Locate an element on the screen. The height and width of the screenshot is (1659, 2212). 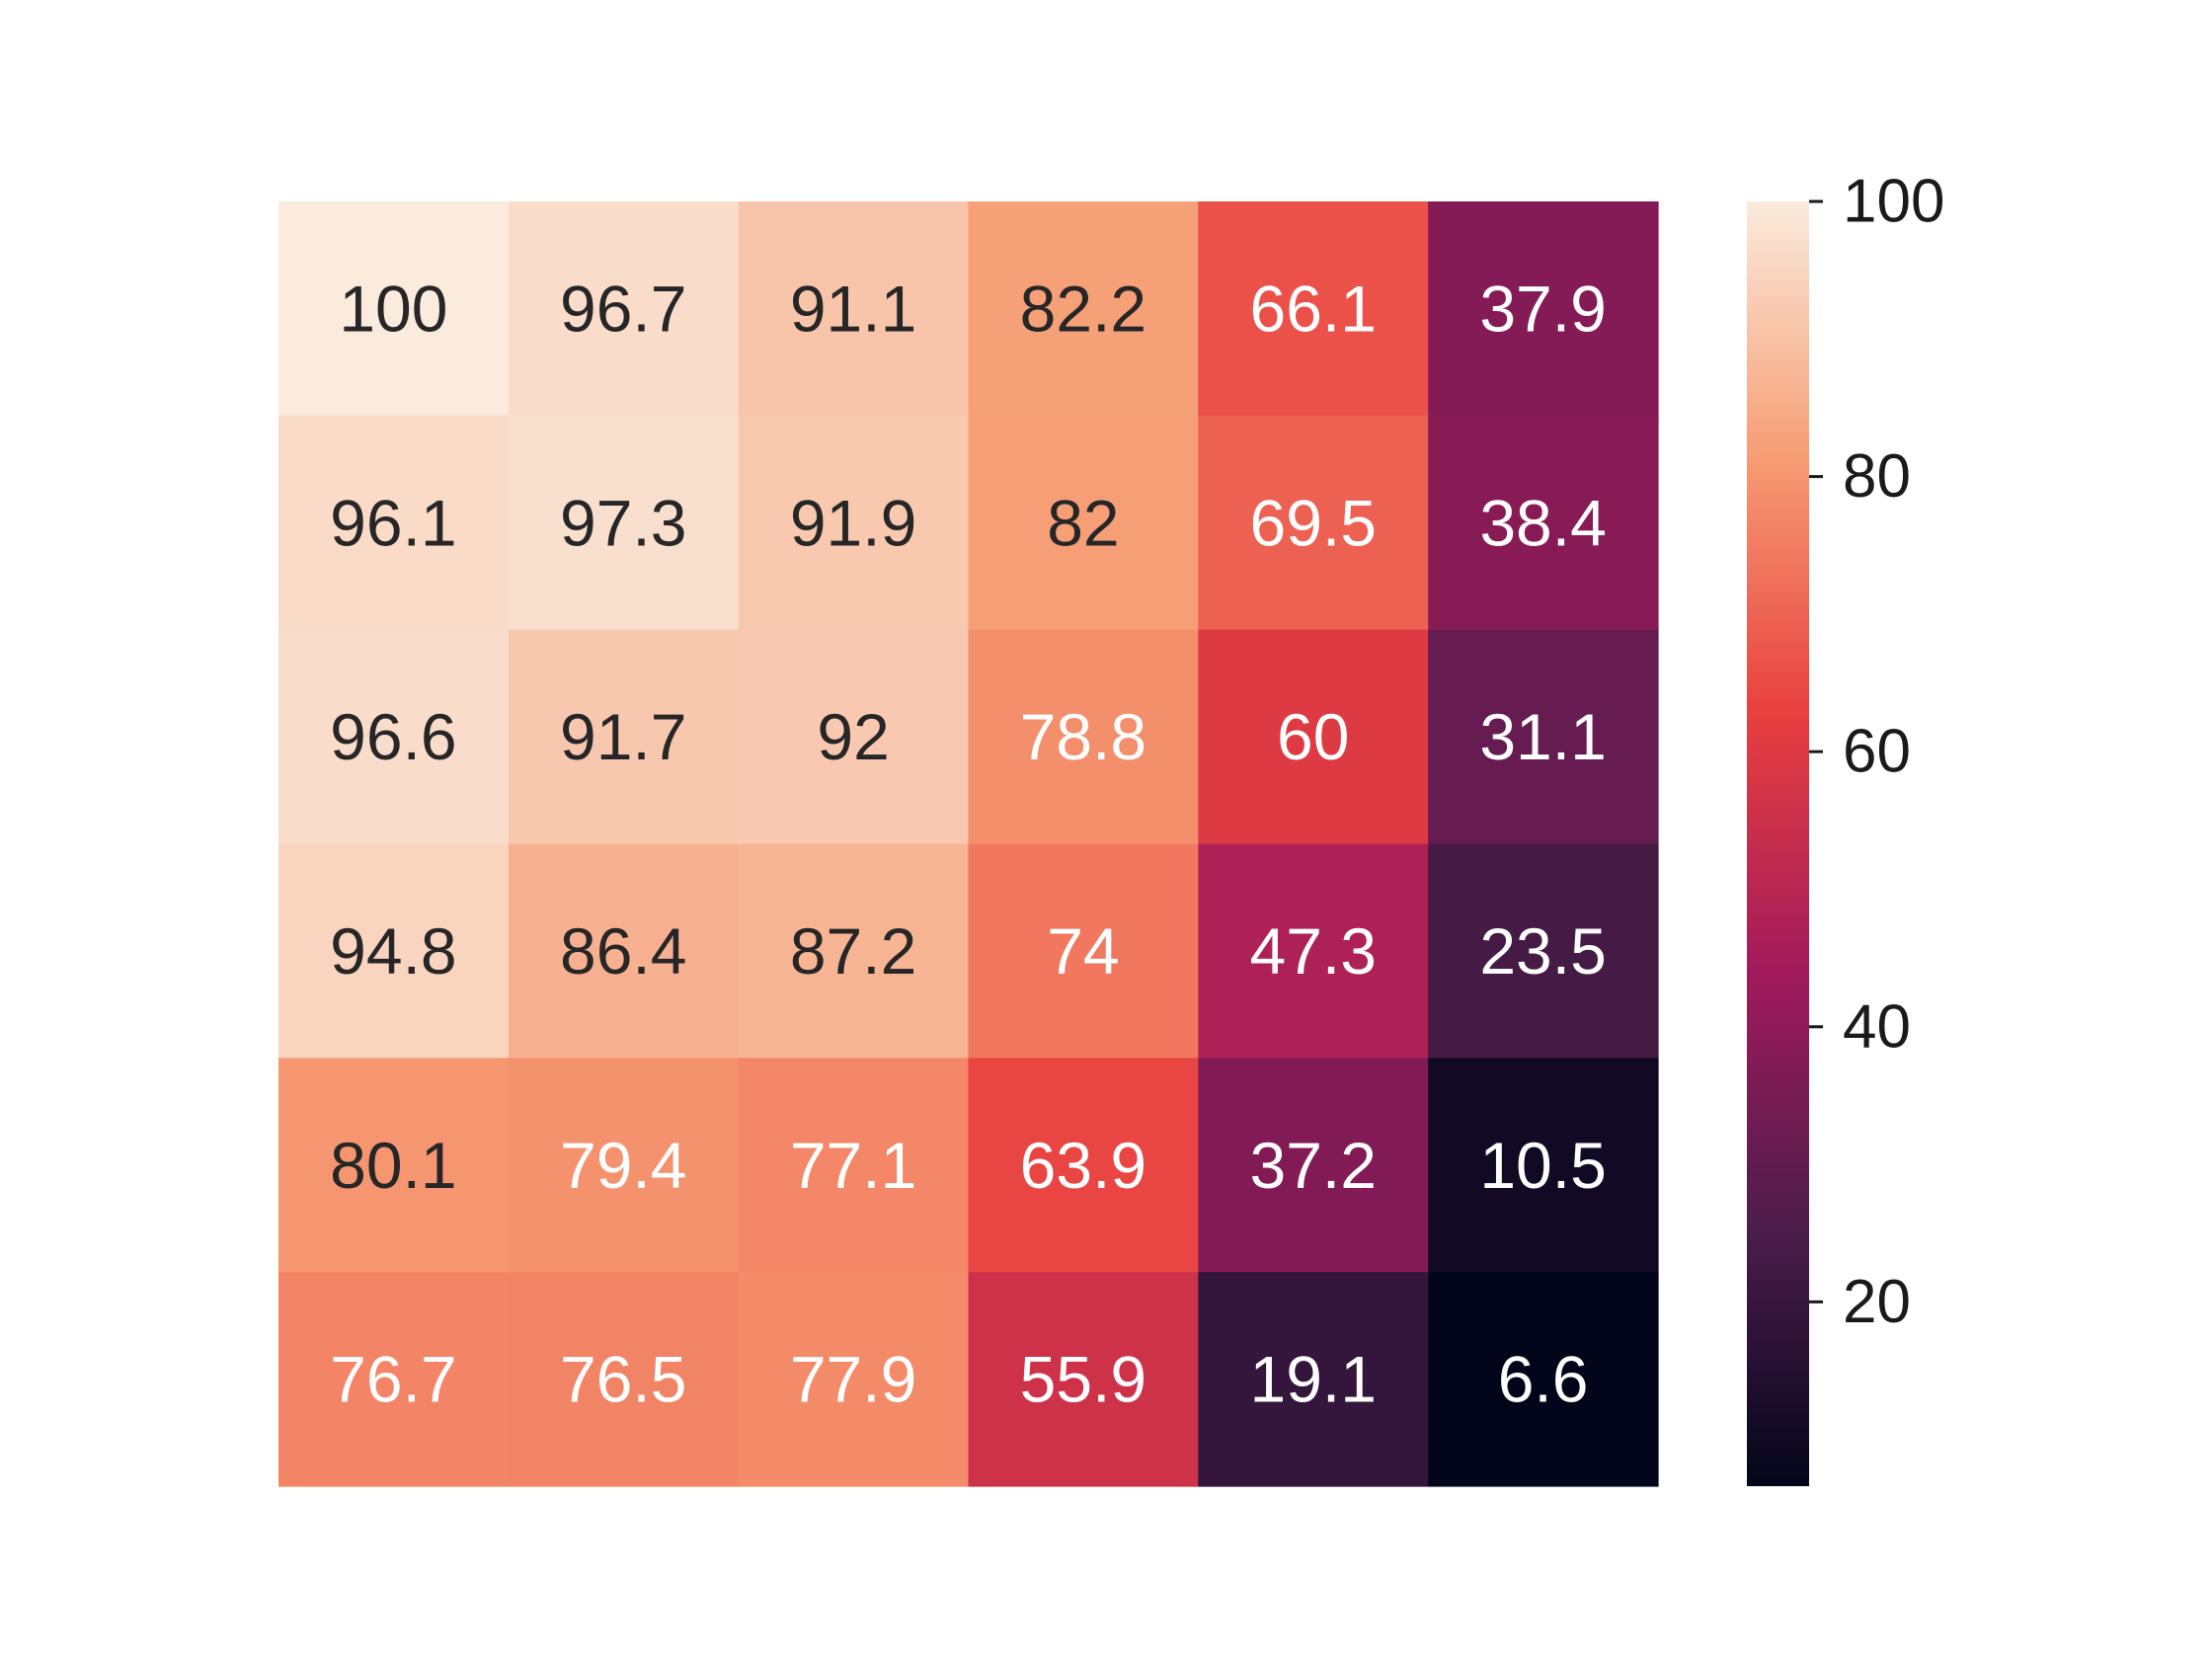
heatmap-cell-r3-c0 is located at coordinates (394, 951).